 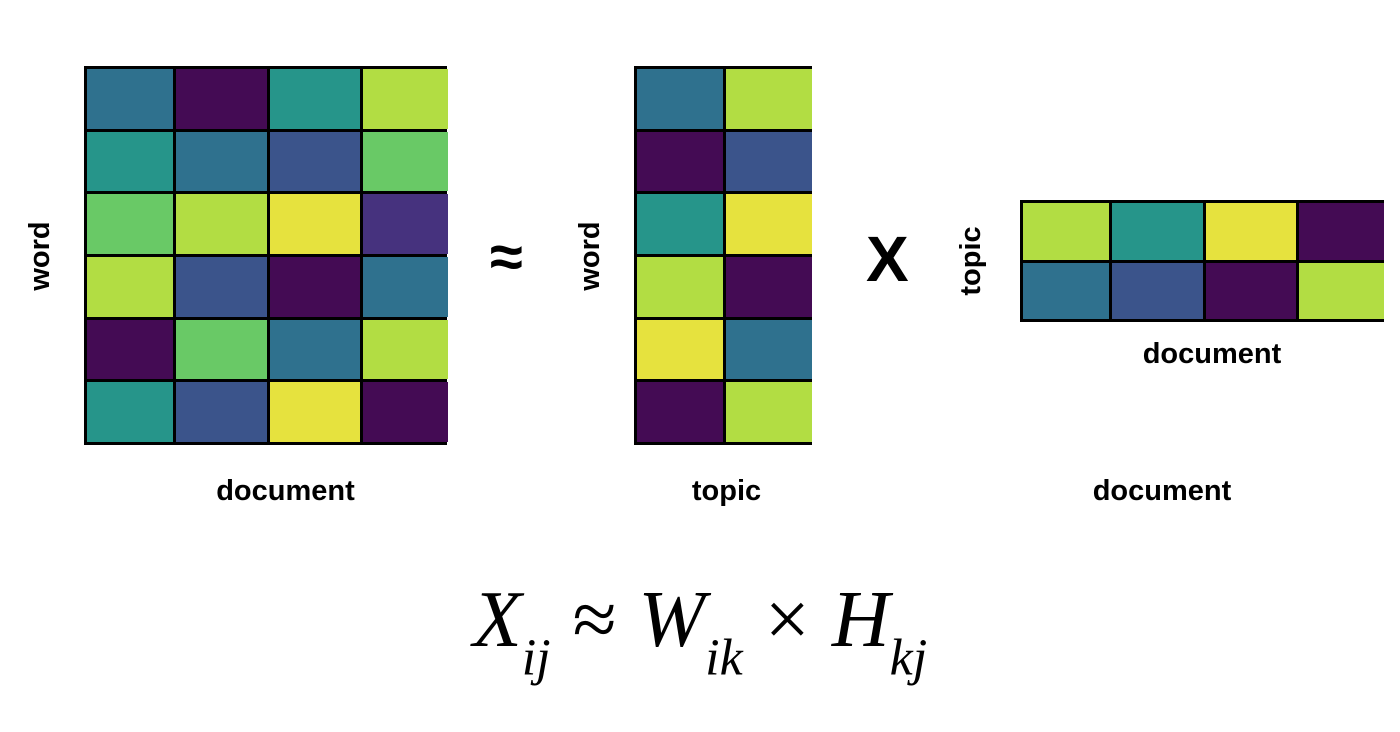 What do you see at coordinates (497, 620) in the screenshot?
I see `formula-x: X` at bounding box center [497, 620].